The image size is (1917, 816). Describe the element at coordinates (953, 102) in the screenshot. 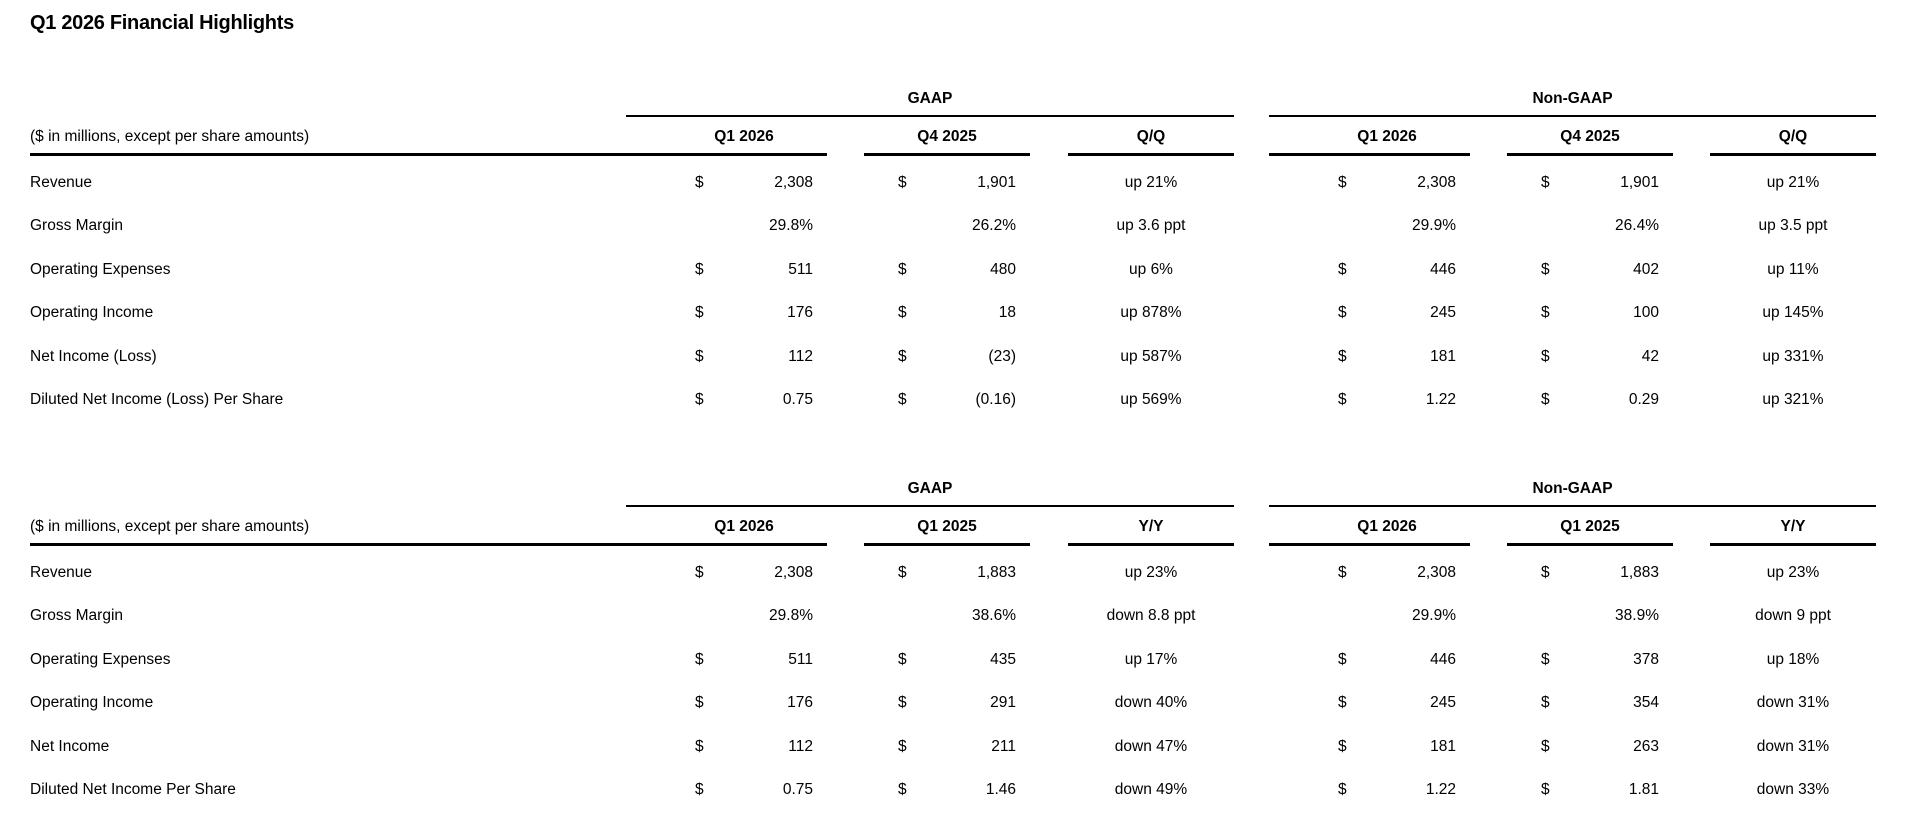

I see `group-header-row: GAAP Non-GAAP` at that location.